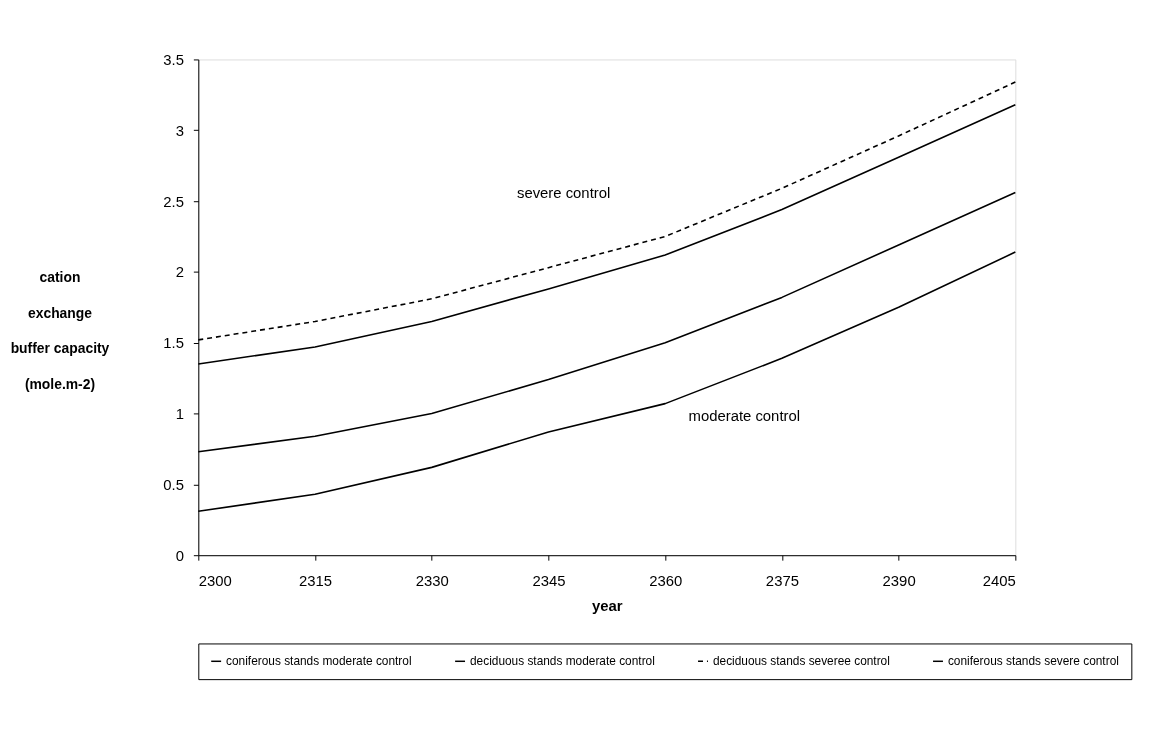  Describe the element at coordinates (782, 581) in the screenshot. I see `x-tick-label: 2375` at that location.